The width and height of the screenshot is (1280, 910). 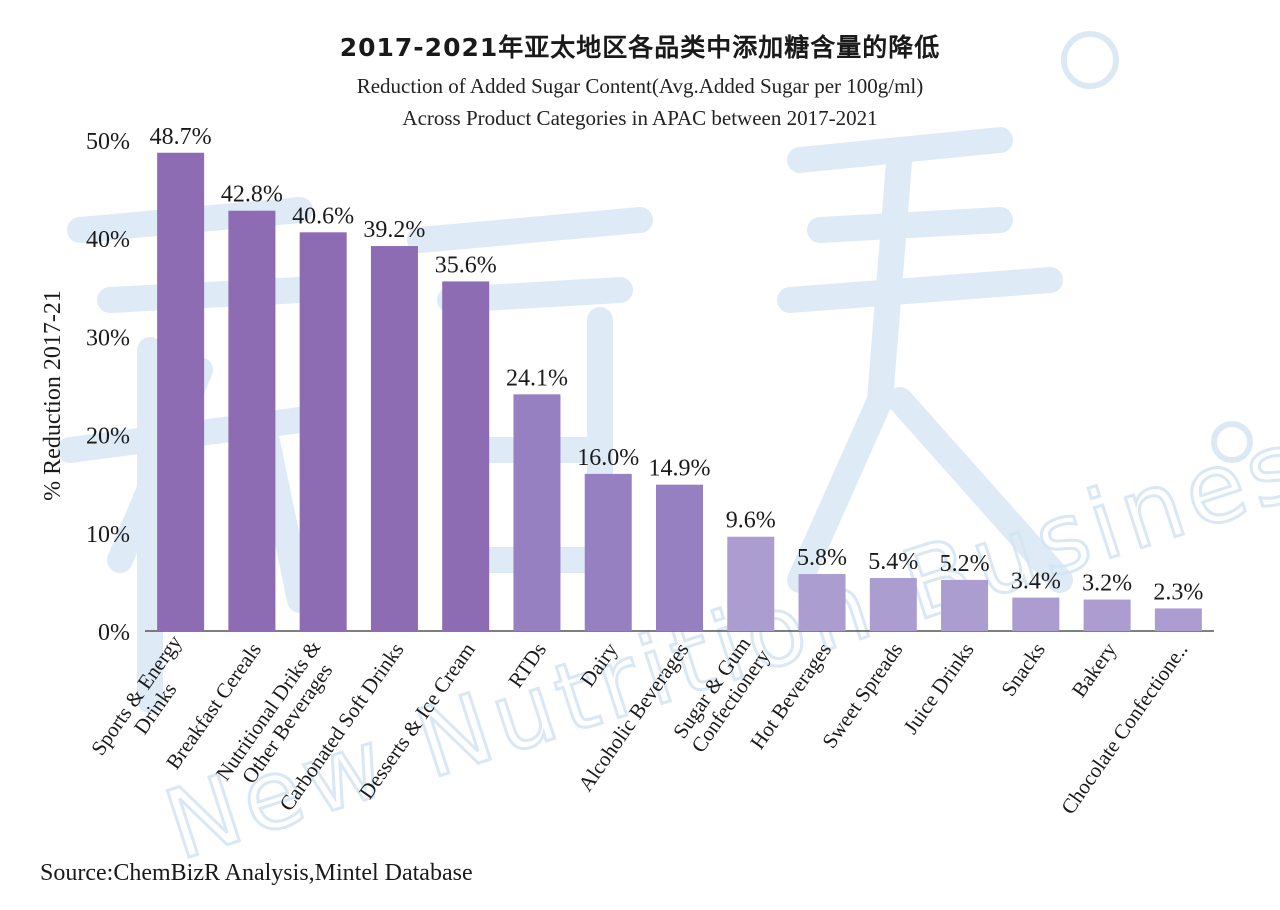 I want to click on x-tick-label-line: Snacks, so click(x=1023, y=669).